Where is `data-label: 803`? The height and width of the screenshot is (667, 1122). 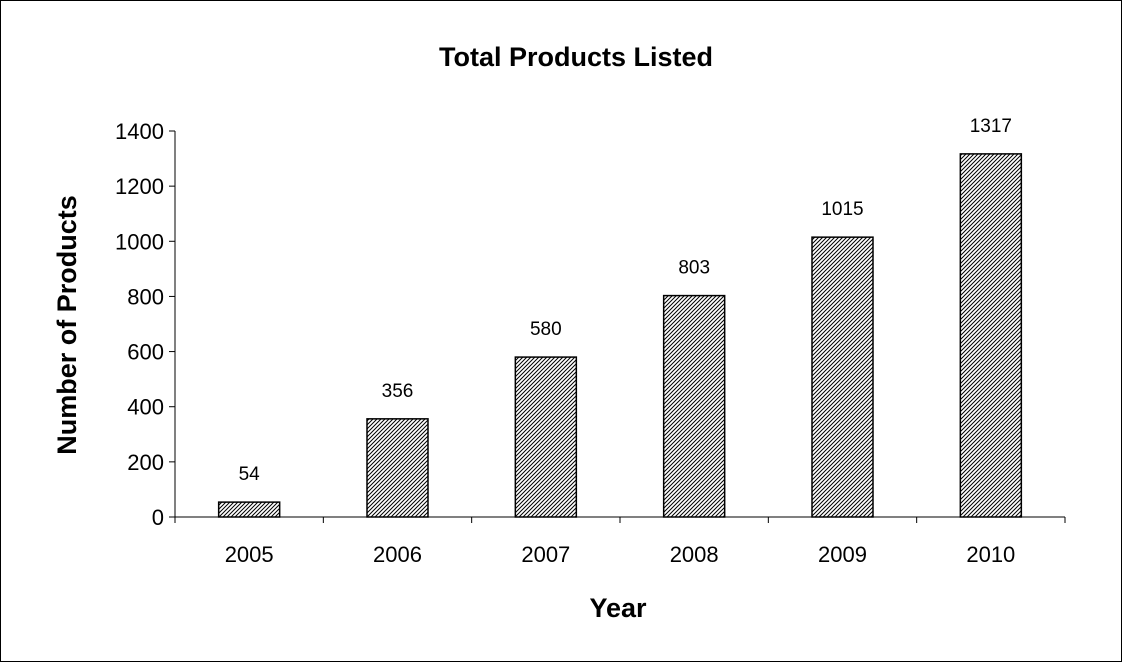 data-label: 803 is located at coordinates (694, 268).